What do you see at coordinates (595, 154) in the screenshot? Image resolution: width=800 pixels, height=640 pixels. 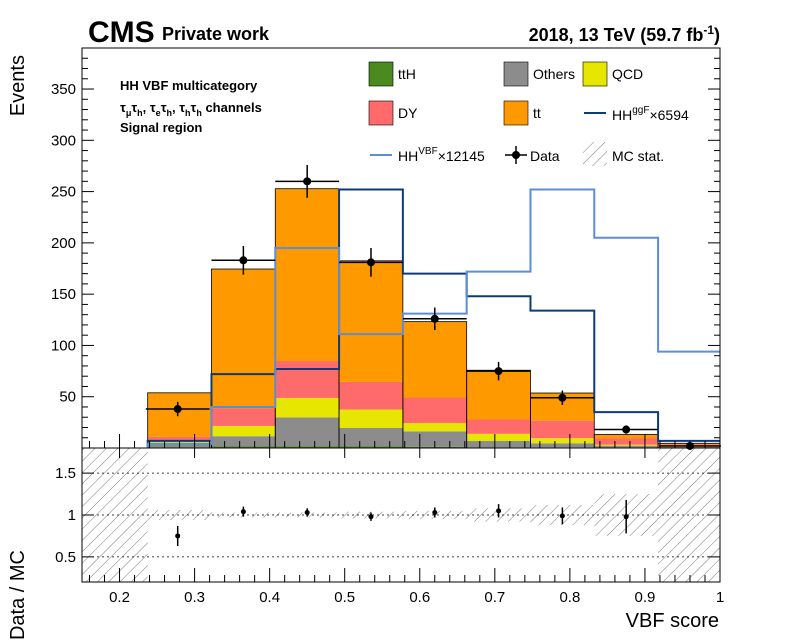 I see `legend-swatch-mcstat` at bounding box center [595, 154].